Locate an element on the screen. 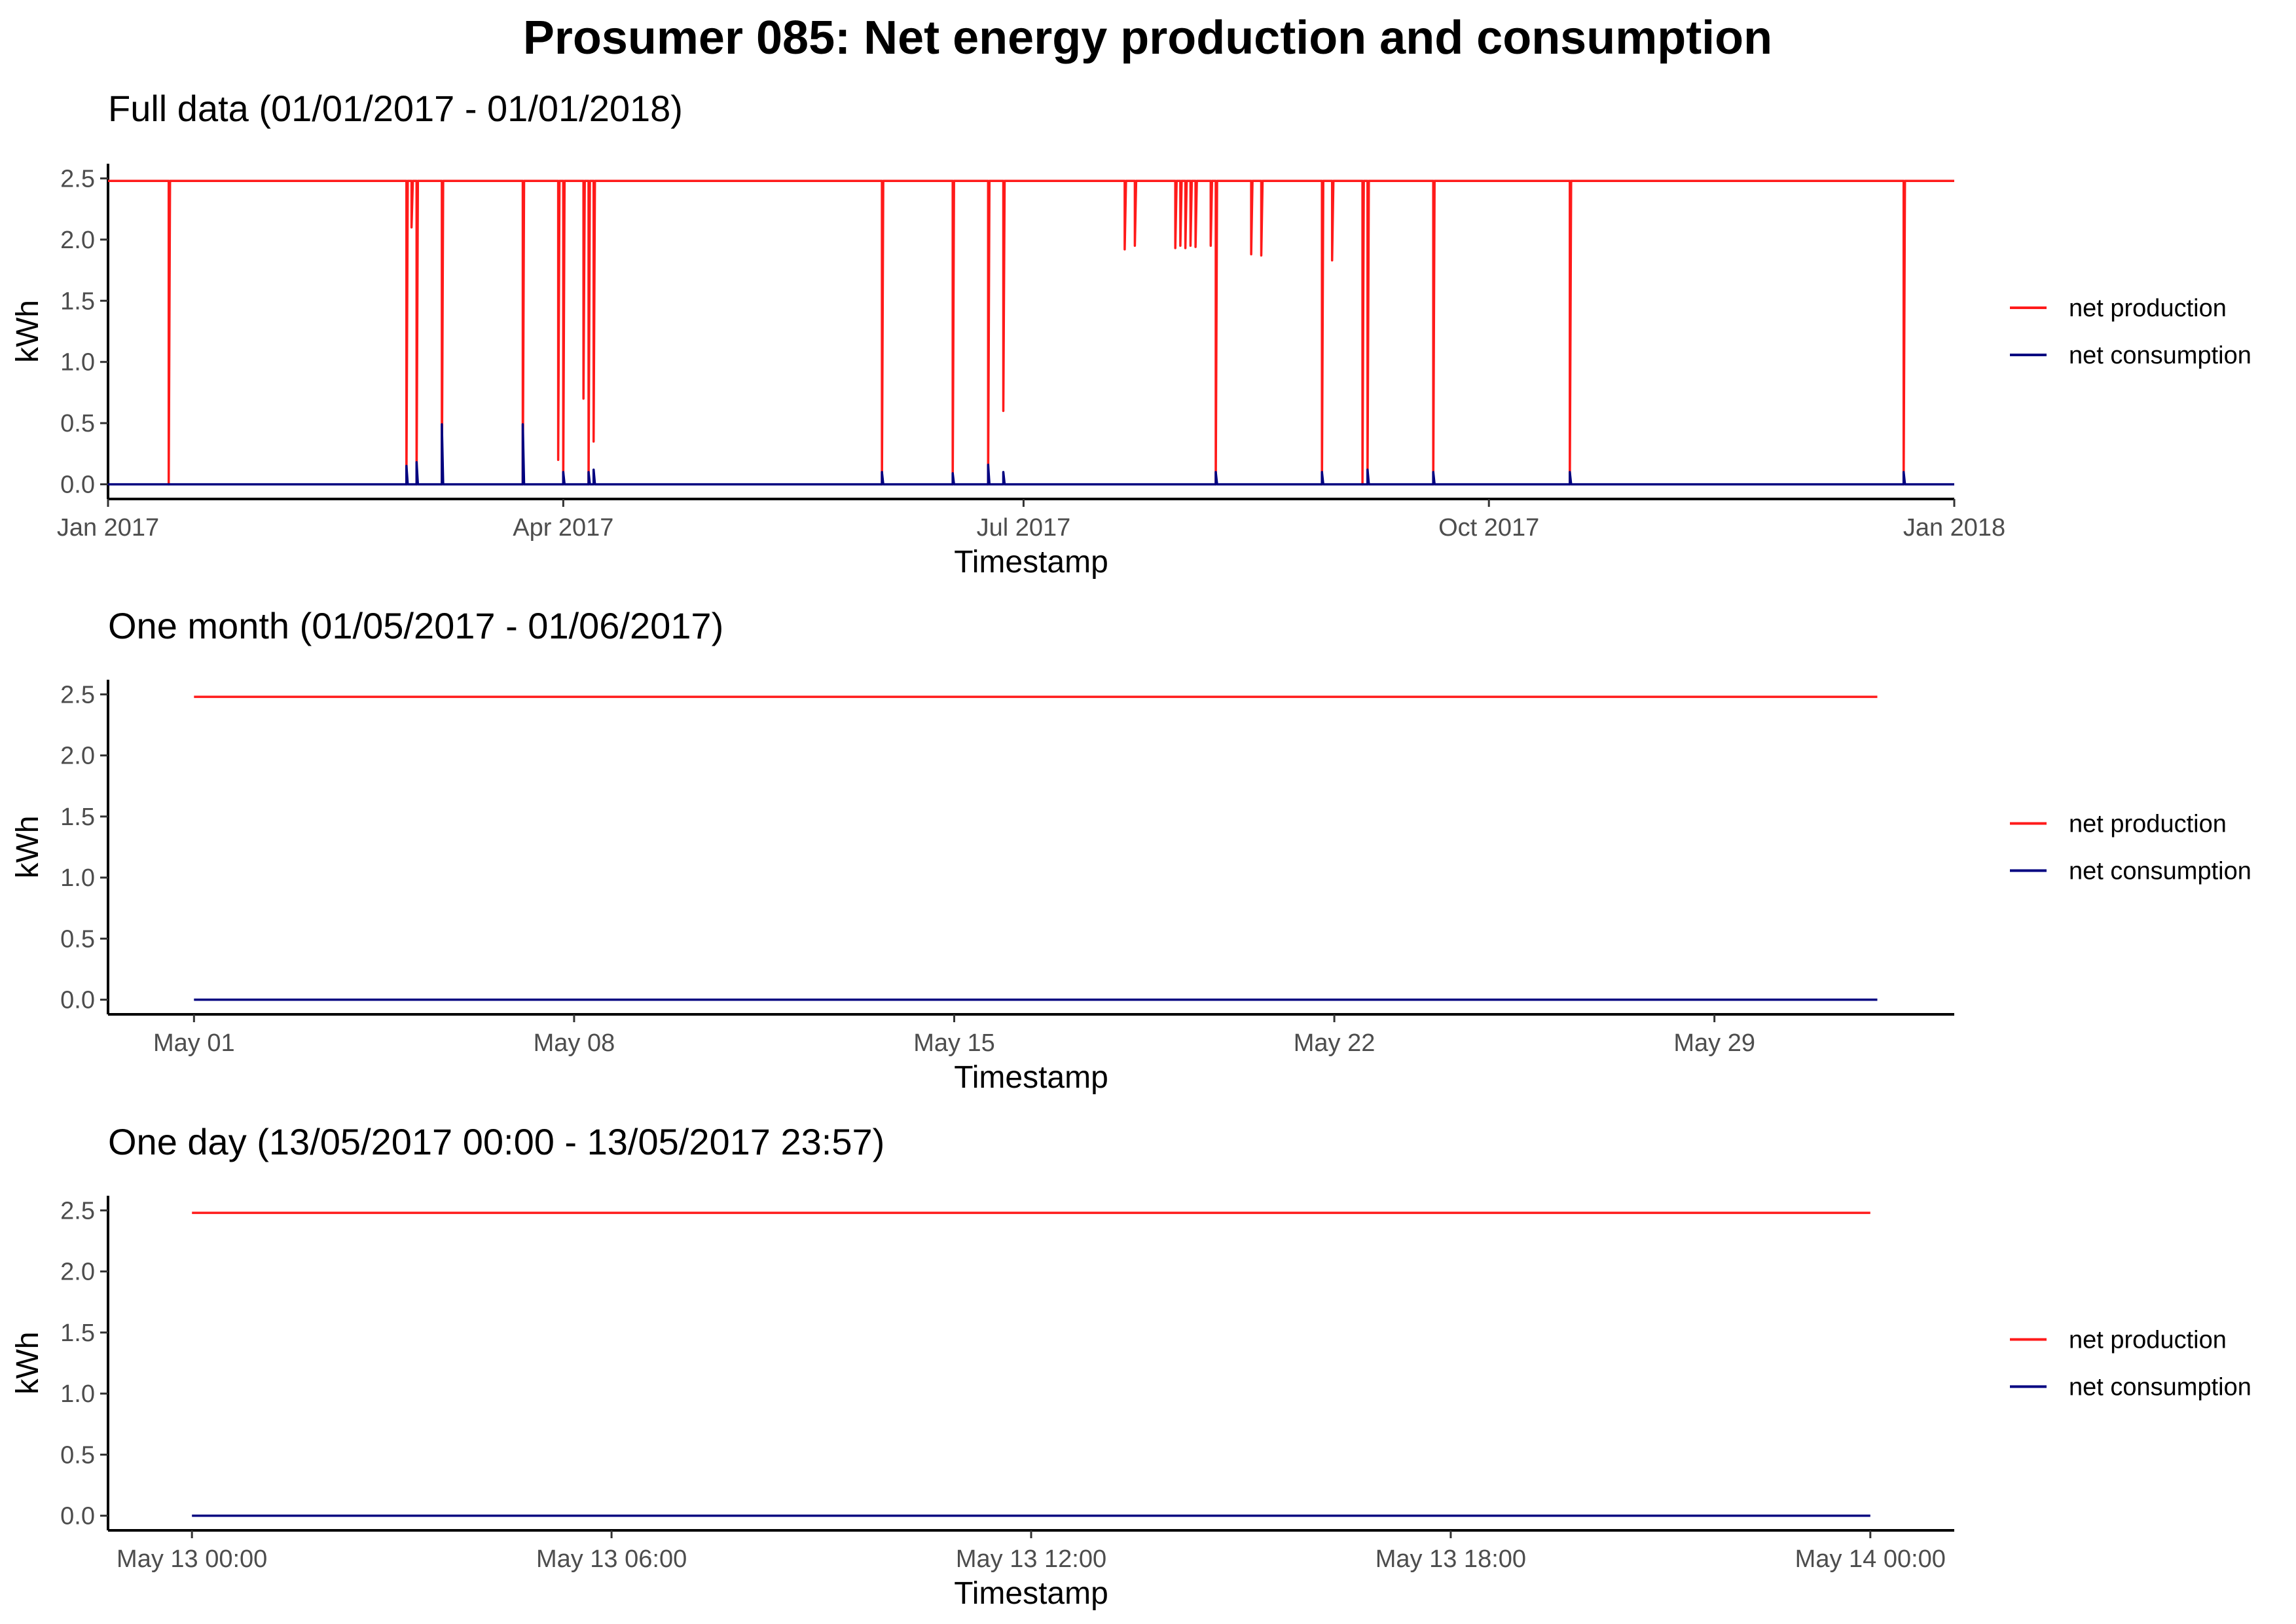  consumption-line is located at coordinates (1031, 454).